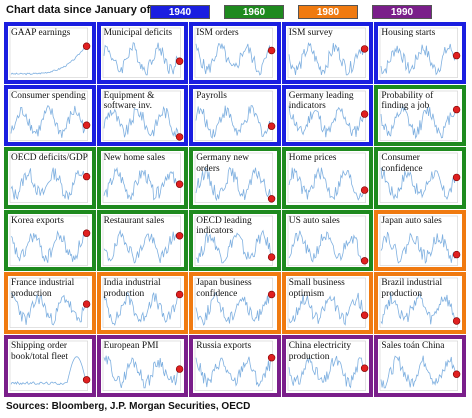  Describe the element at coordinates (134, 158) in the screenshot. I see `panel-label: New home sales` at that location.